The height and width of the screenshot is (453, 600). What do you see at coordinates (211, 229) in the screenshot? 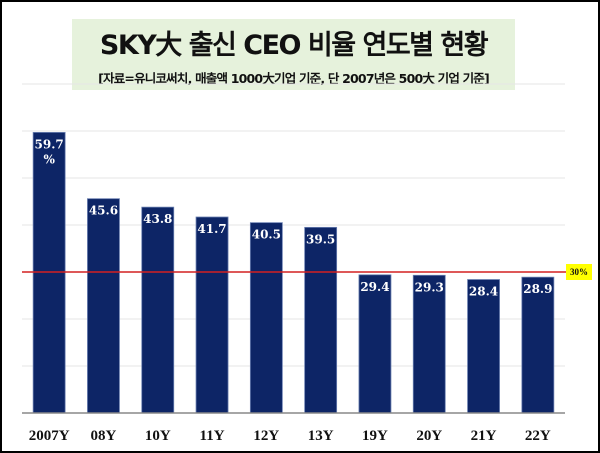
I see `data-label: 41.7` at bounding box center [211, 229].